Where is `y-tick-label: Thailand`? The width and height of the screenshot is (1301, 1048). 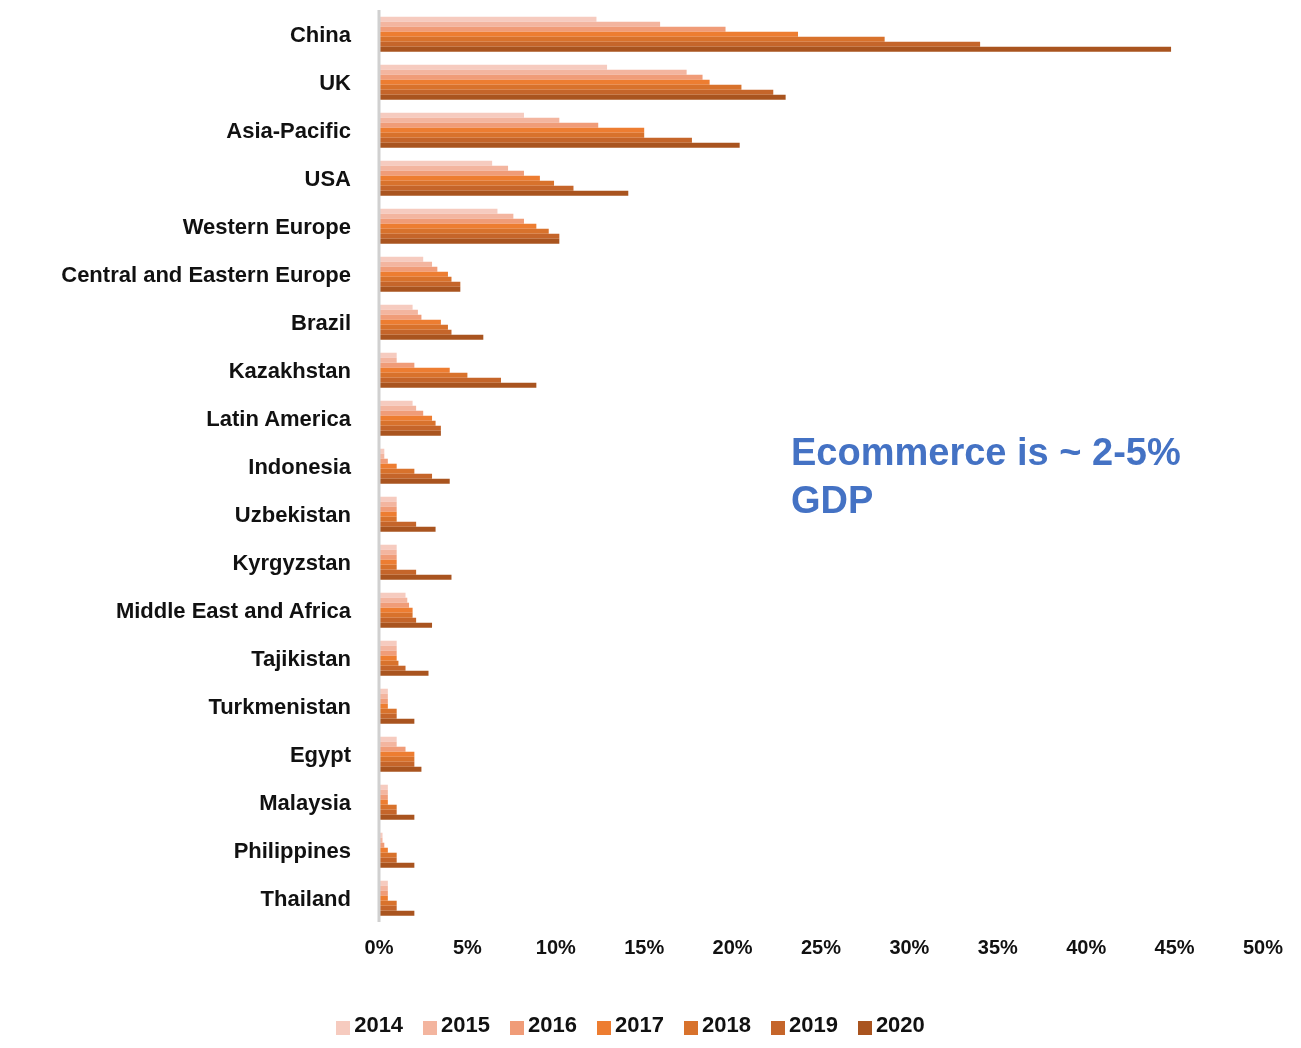
y-tick-label: Thailand is located at coordinates (305, 898).